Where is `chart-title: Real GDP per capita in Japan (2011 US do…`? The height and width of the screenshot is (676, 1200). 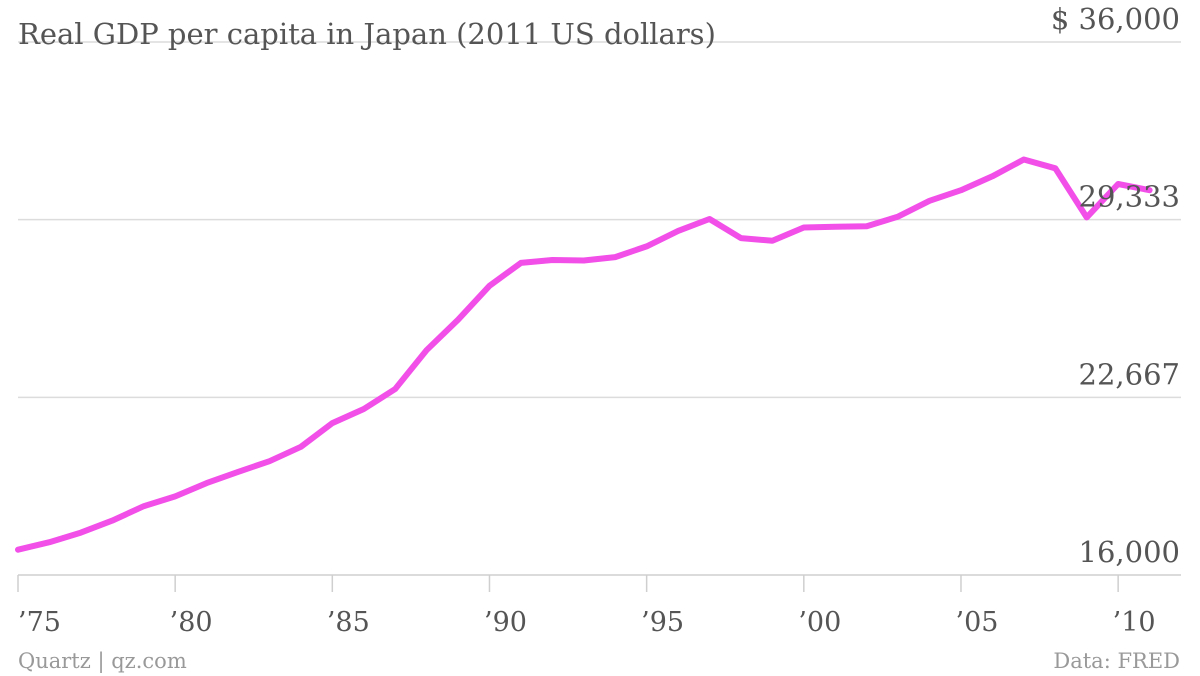
chart-title: Real GDP per capita in Japan (2011 US do… is located at coordinates (367, 34).